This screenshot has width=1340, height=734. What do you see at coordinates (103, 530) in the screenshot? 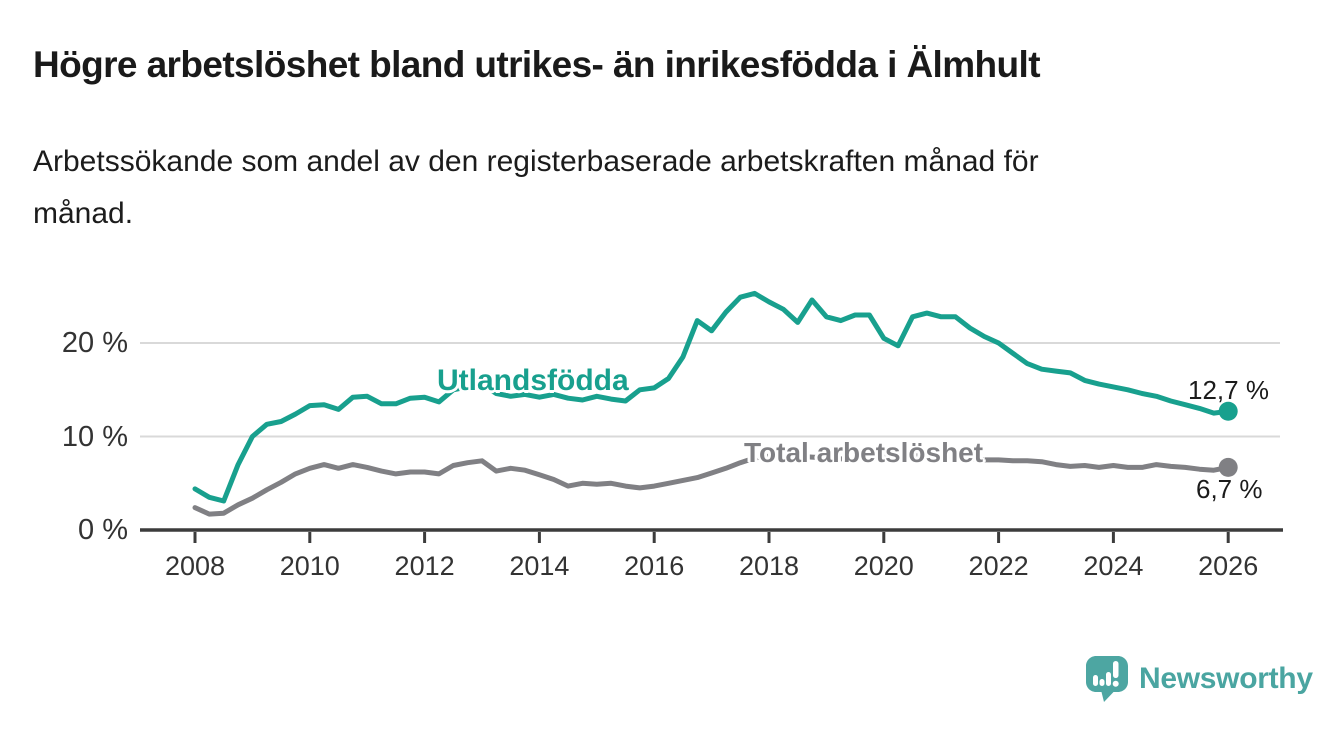
I see `y-axis-tick-label: 0 %` at bounding box center [103, 530].